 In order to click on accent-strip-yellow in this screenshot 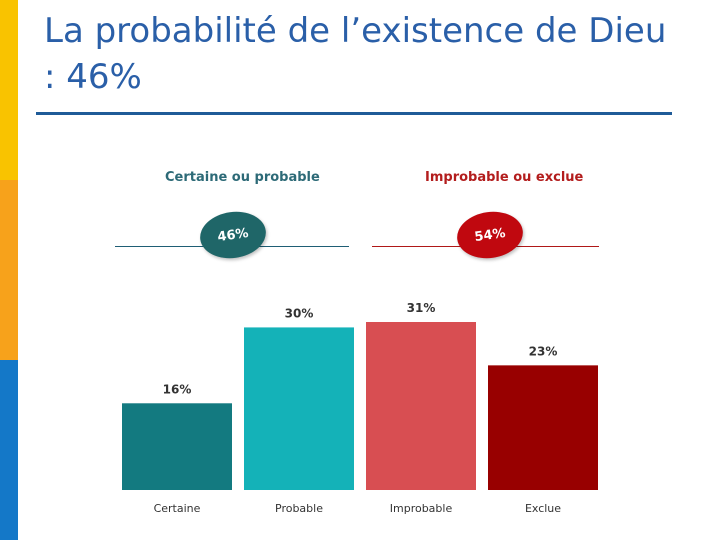, I will do `click(9, 90)`.